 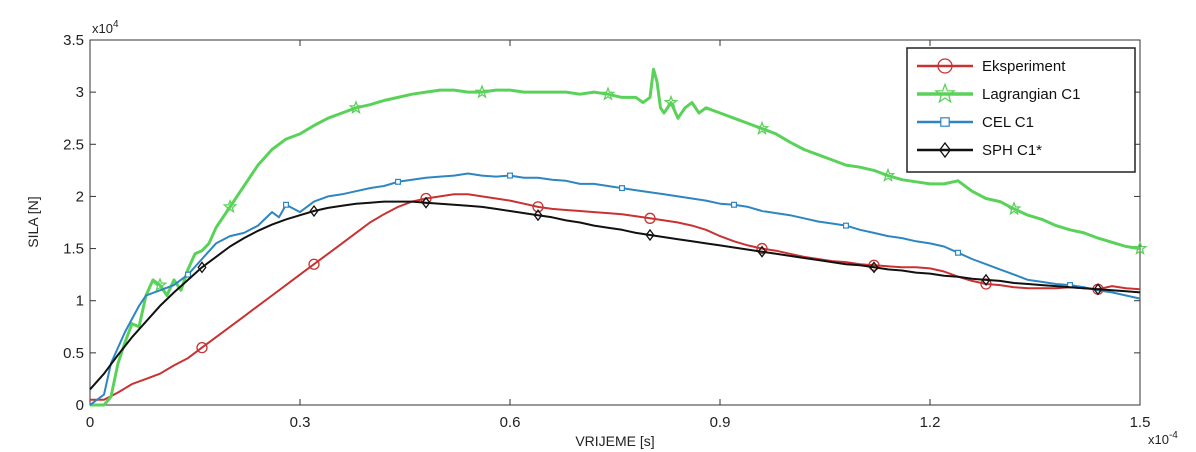 What do you see at coordinates (1012, 150) in the screenshot?
I see `legend-label: SPH C1*` at bounding box center [1012, 150].